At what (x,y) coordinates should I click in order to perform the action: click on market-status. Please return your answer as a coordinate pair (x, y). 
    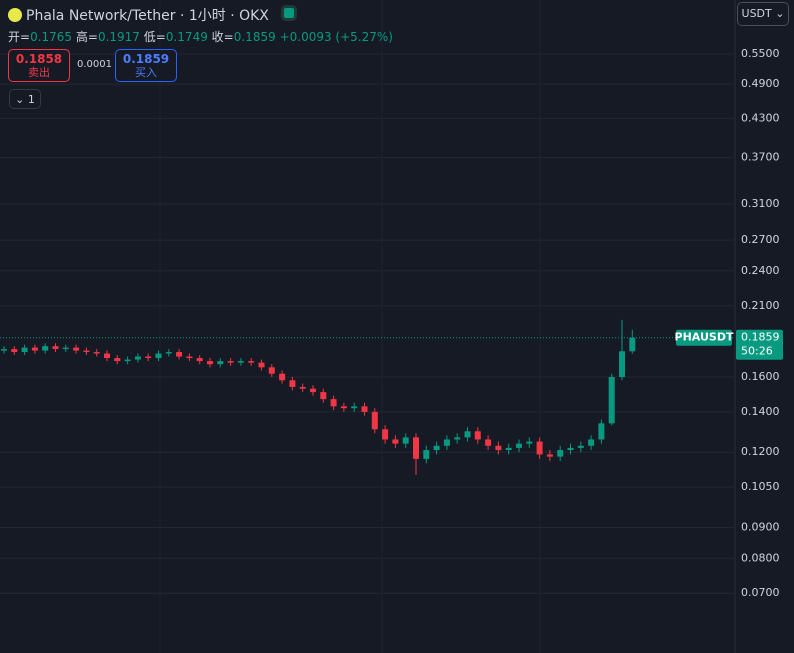
    Looking at the image, I should click on (289, 13).